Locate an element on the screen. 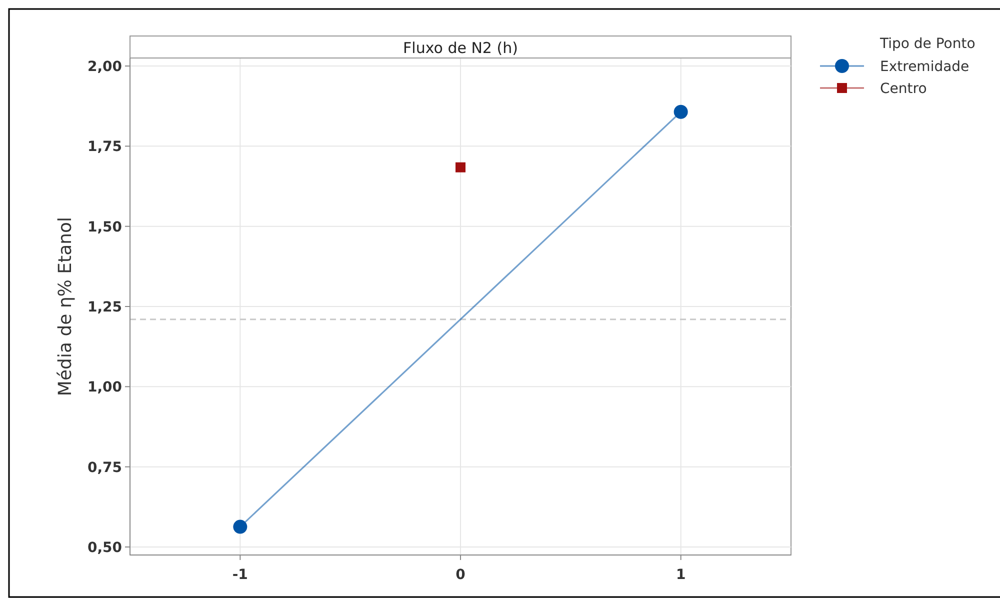 The height and width of the screenshot is (598, 1000). x-tick-label: -1 is located at coordinates (240, 575).